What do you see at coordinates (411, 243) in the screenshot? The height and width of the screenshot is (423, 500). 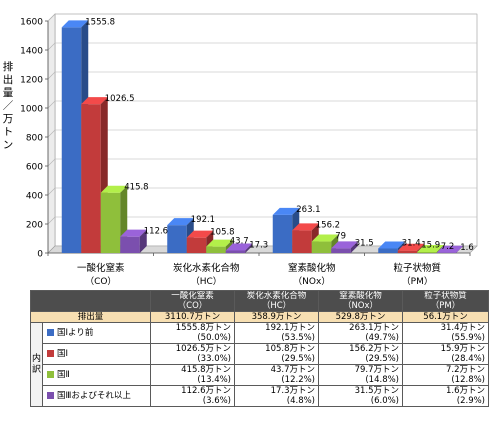 I see `data-label: 31.4` at bounding box center [411, 243].